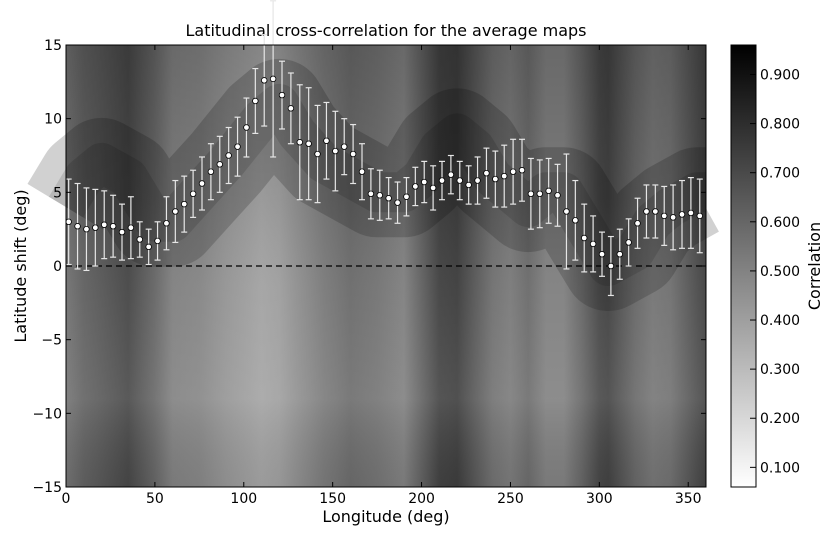 Image resolution: width=830 pixels, height=554 pixels. Describe the element at coordinates (421, 499) in the screenshot. I see `x-tick-label: 200` at that location.